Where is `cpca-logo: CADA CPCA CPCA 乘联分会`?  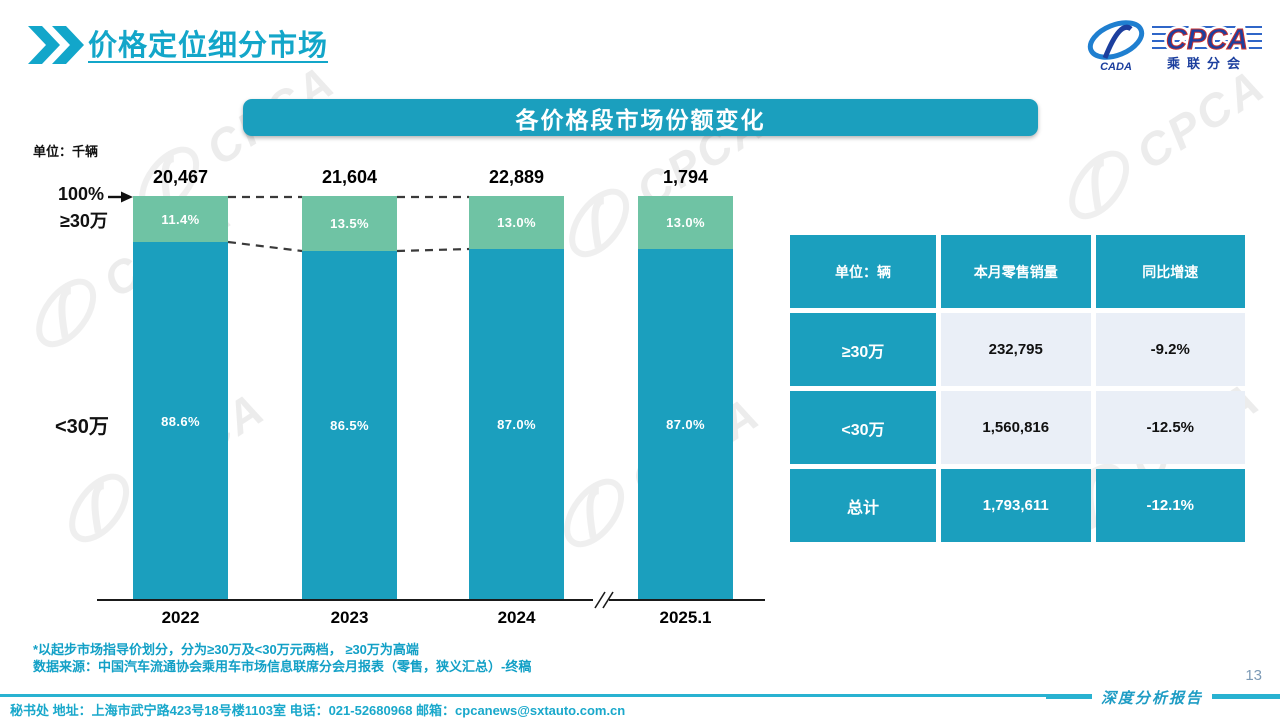 cpca-logo: CADA CPCA CPCA 乘联分会 is located at coordinates (1173, 45).